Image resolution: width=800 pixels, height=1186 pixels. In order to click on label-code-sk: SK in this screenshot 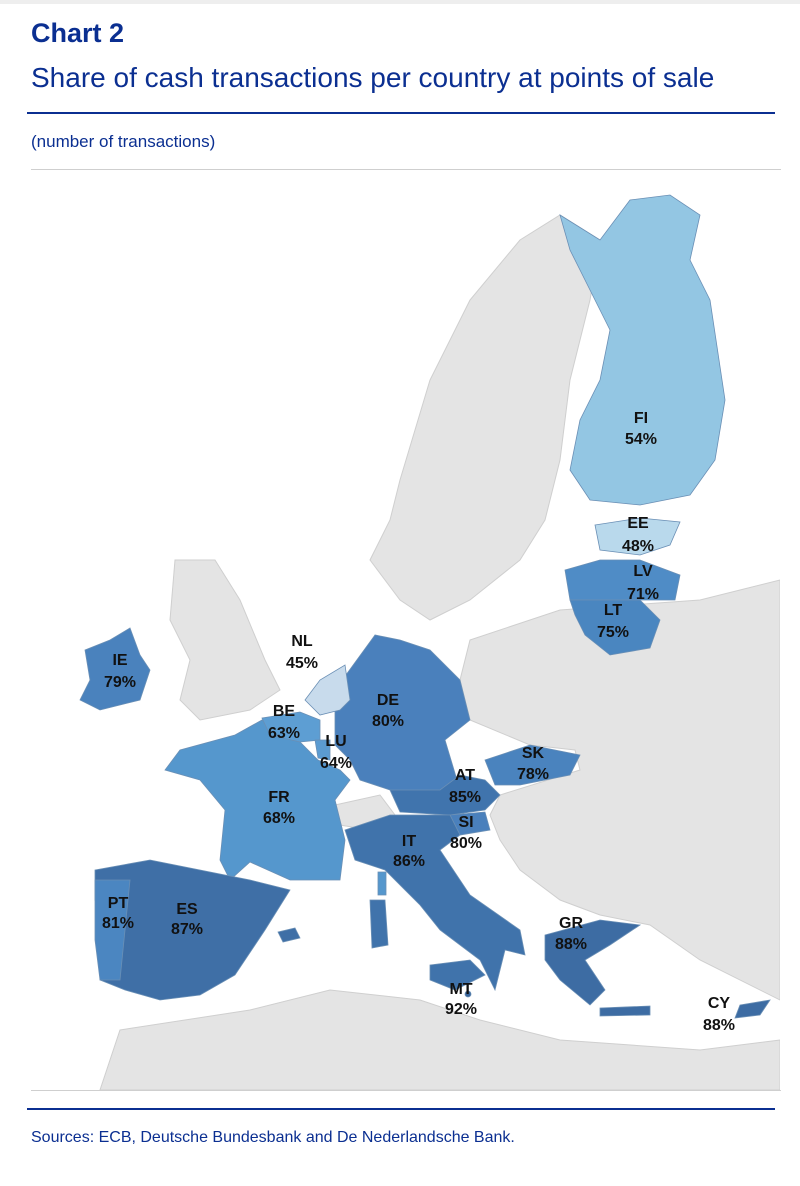, I will do `click(533, 753)`.